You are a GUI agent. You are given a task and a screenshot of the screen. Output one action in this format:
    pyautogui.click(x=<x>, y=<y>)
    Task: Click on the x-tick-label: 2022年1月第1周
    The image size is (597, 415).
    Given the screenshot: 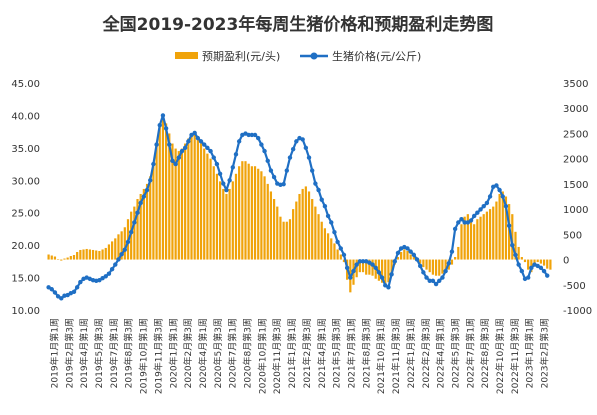 What is the action you would take?
    pyautogui.click(x=411, y=353)
    